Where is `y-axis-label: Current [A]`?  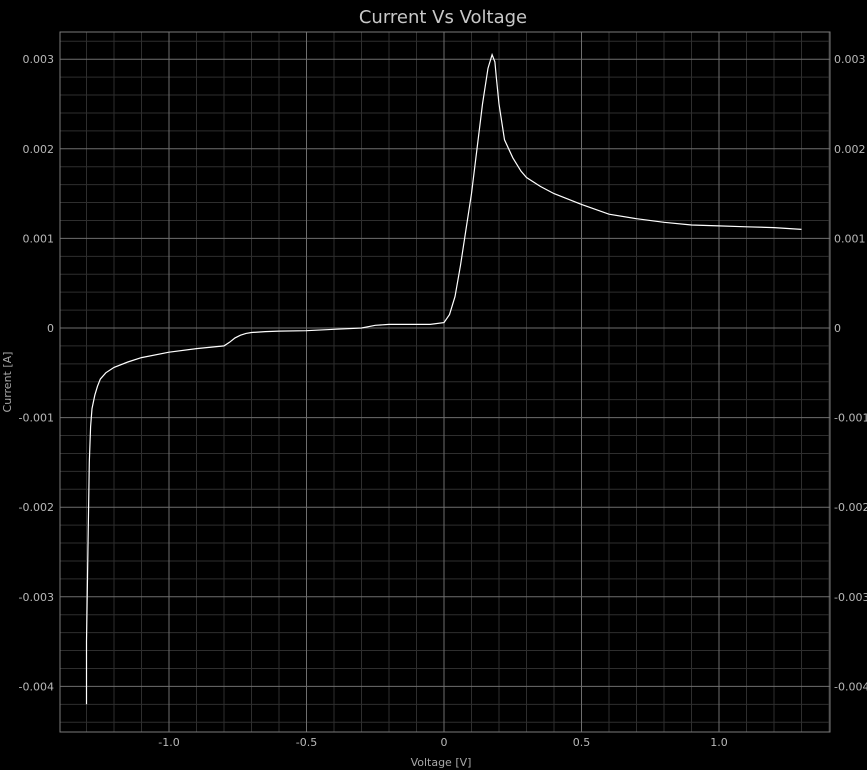
y-axis-label: Current [A] is located at coordinates (7, 382).